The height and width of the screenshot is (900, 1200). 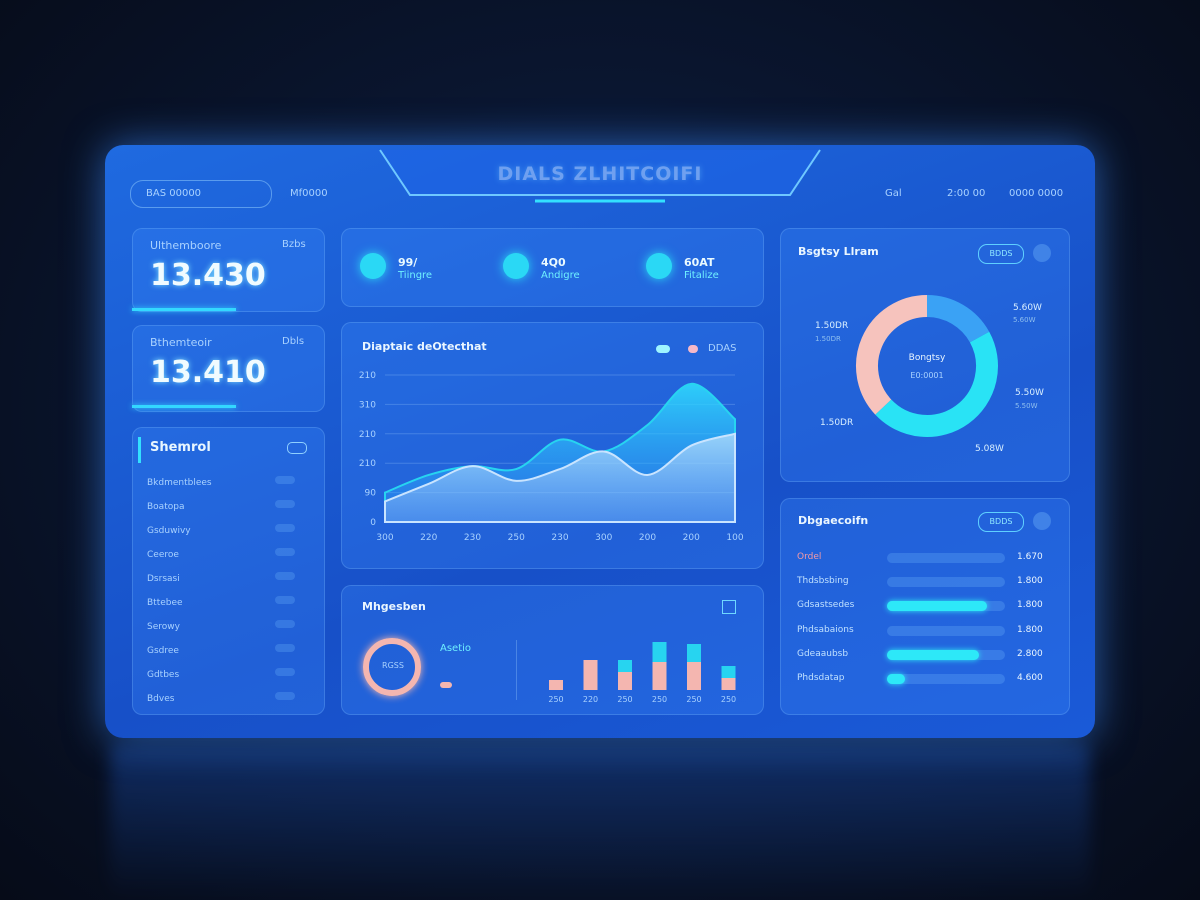 I want to click on header-link: 0000 0000, so click(x=1036, y=193).